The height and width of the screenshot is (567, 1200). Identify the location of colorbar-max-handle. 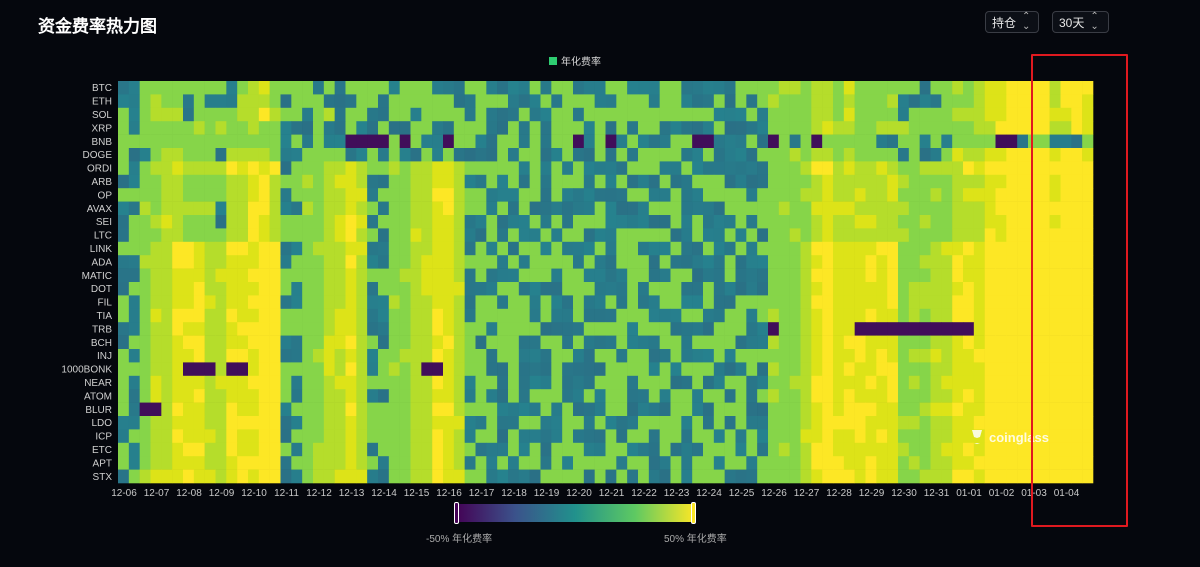
(693, 513).